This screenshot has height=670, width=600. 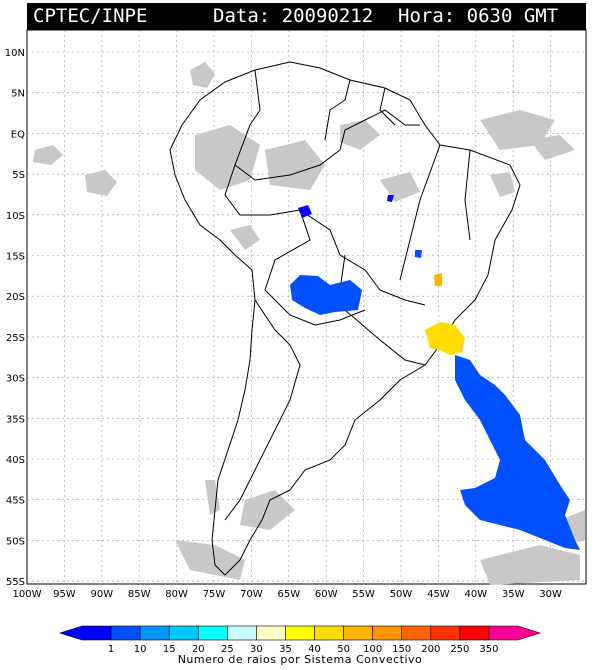 I want to click on legend-value-25: 25, so click(x=227, y=649).